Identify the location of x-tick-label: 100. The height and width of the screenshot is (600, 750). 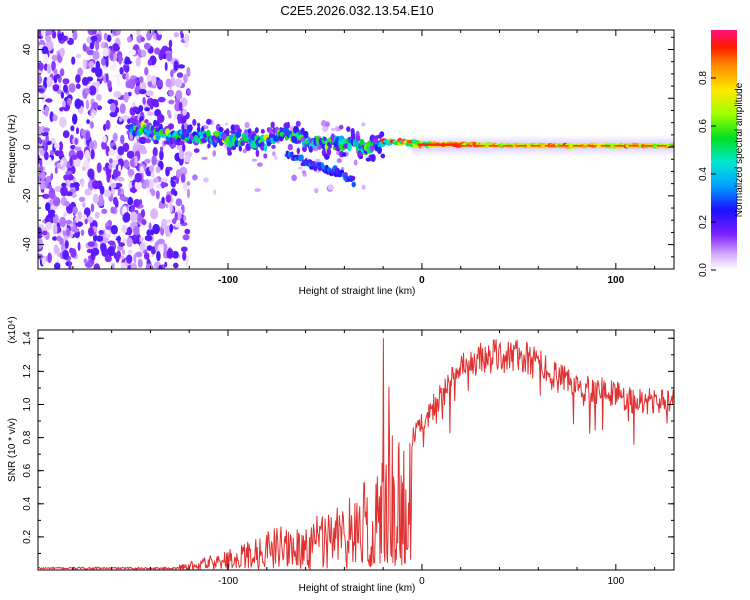
(615, 280).